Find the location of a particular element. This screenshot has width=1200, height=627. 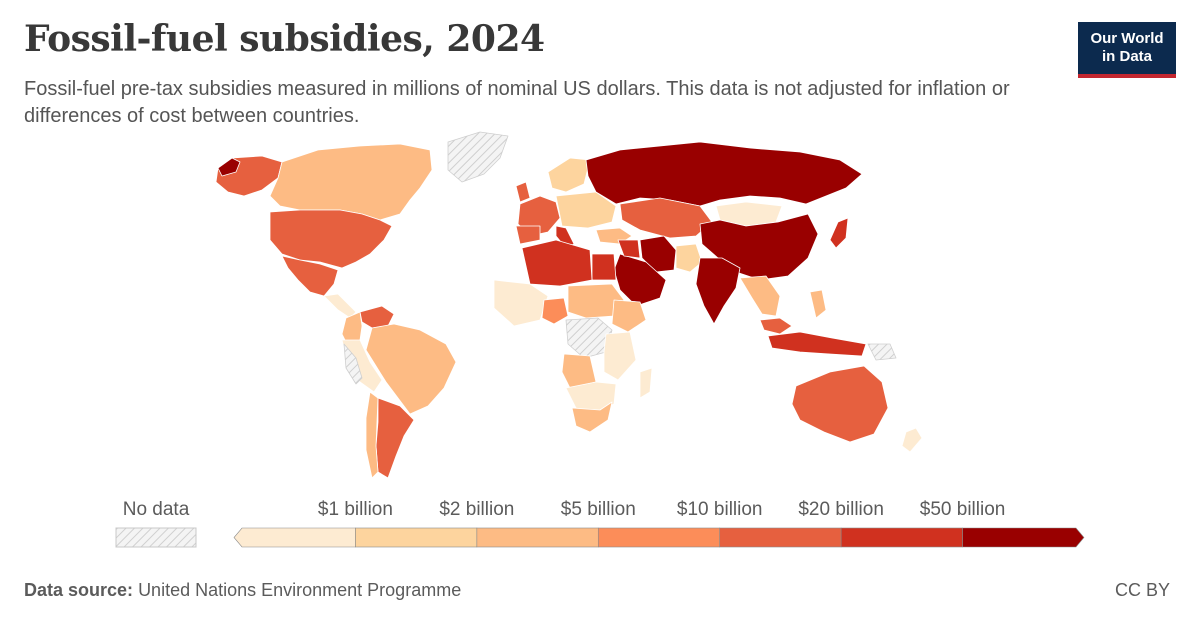

region-brazil is located at coordinates (411, 369).